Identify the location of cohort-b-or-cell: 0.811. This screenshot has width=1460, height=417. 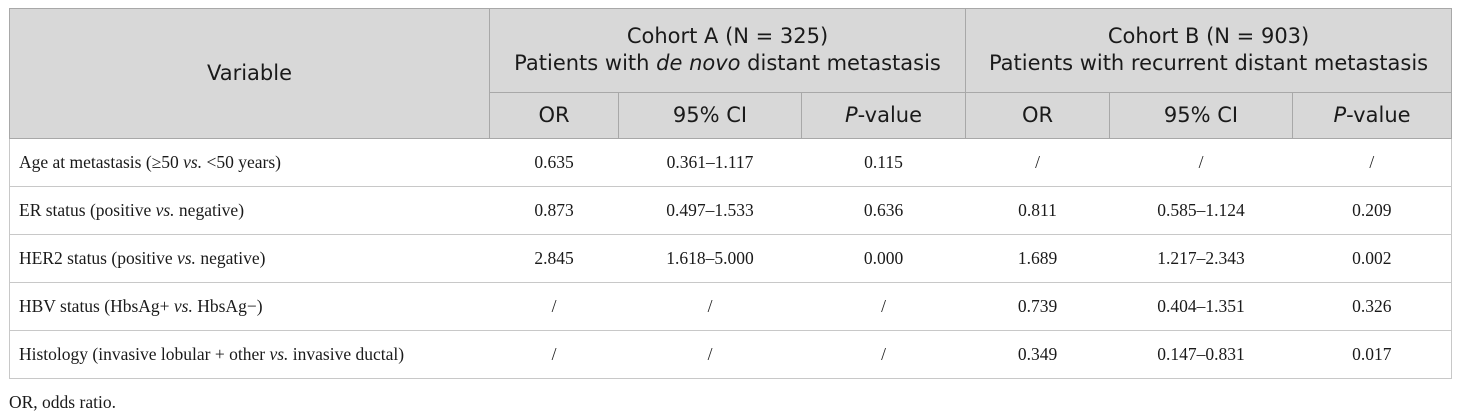
(1037, 210).